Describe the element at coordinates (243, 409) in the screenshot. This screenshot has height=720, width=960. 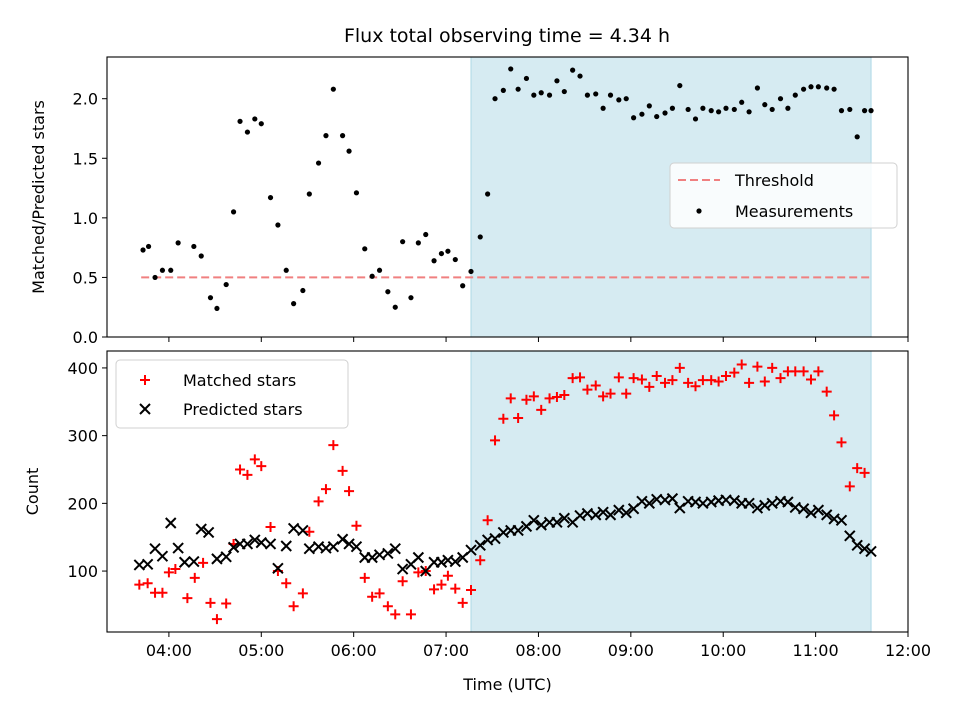
I see `legend-predicted-label: Predicted stars` at that location.